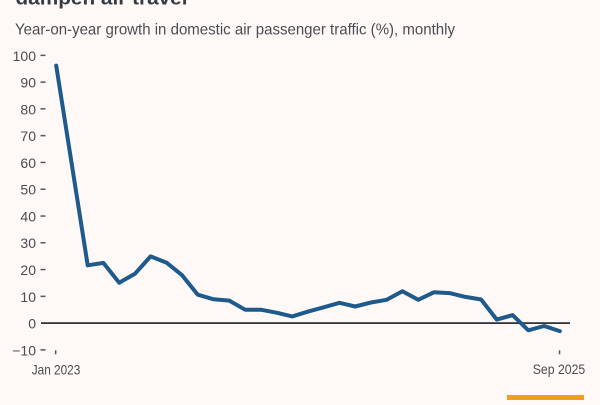 This screenshot has height=405, width=600. I want to click on svg-text: 70, so click(28, 136).